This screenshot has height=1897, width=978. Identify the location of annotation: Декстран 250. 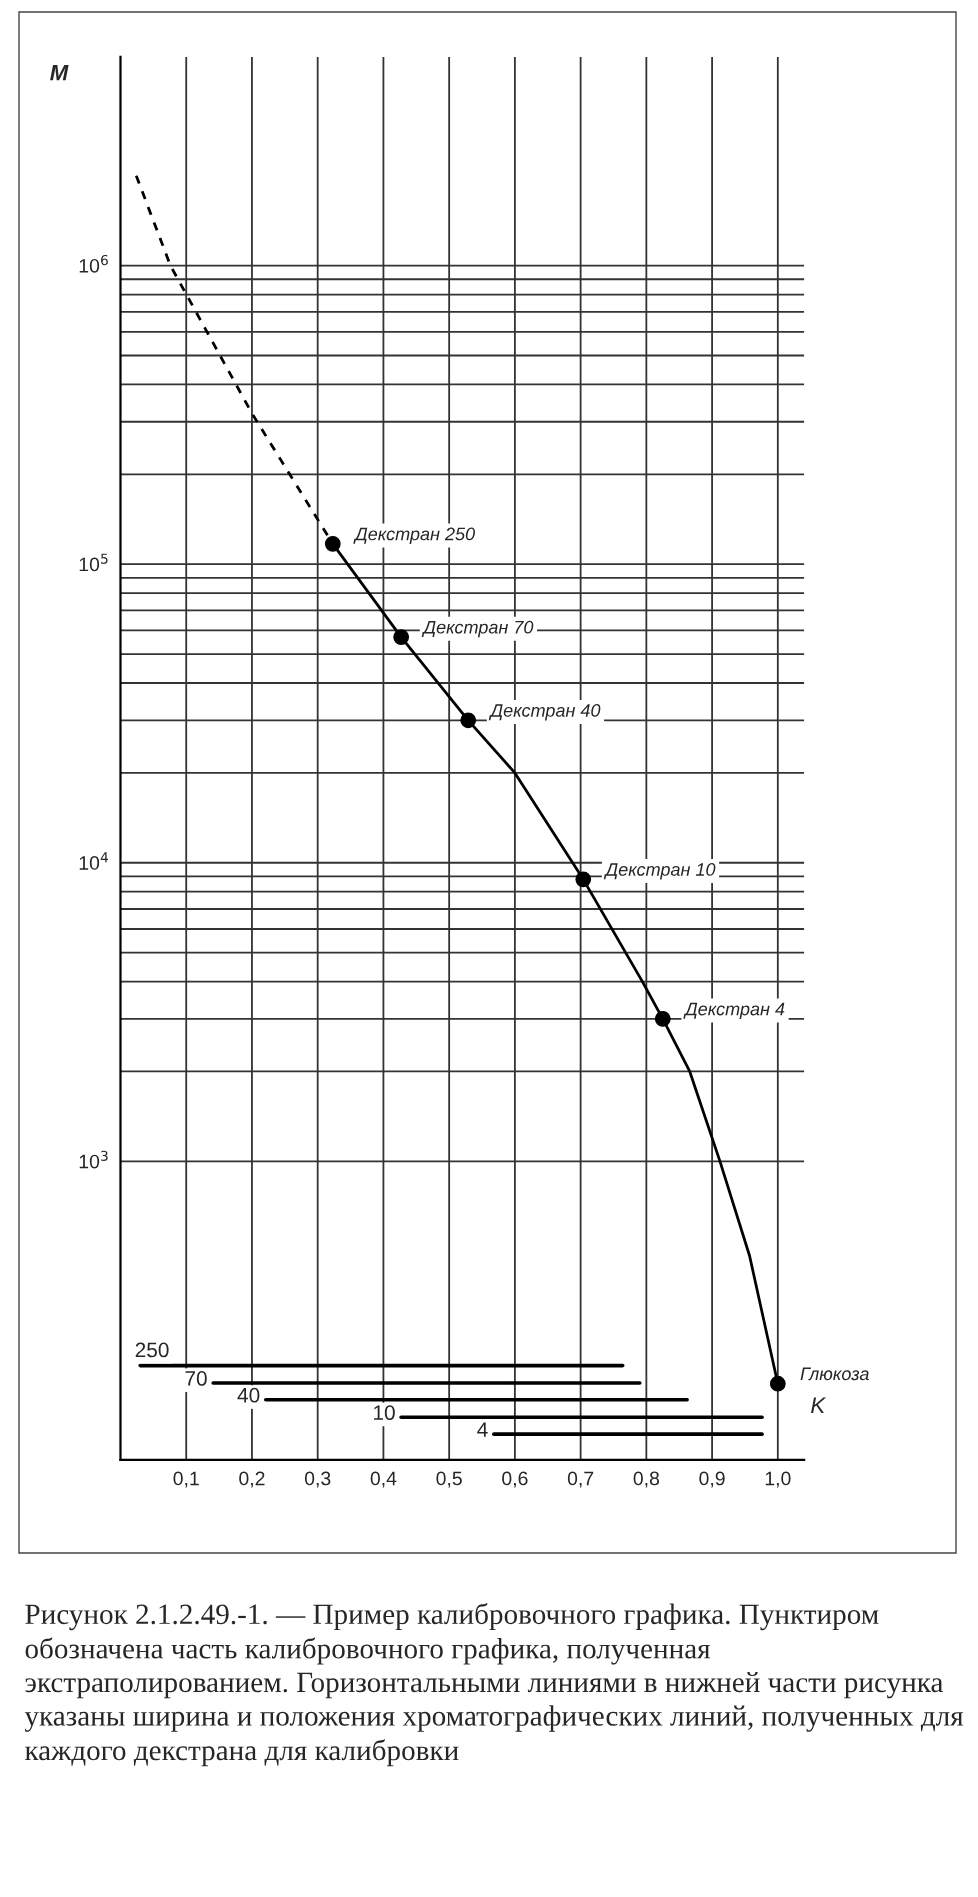
(414, 535).